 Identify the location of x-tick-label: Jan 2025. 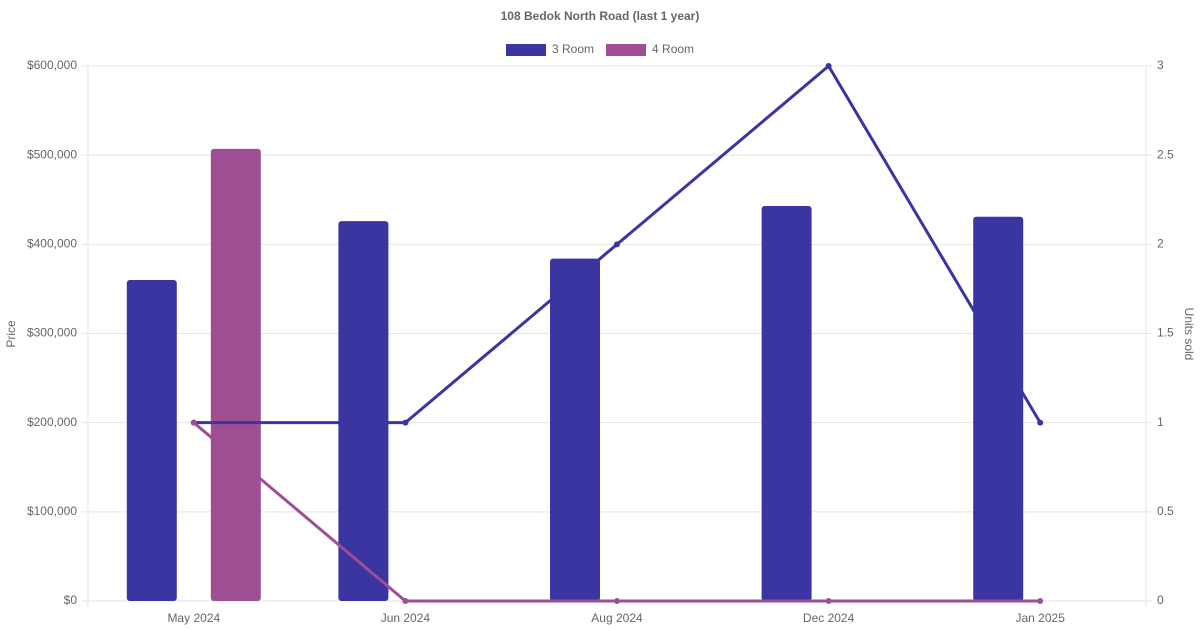
(1041, 618).